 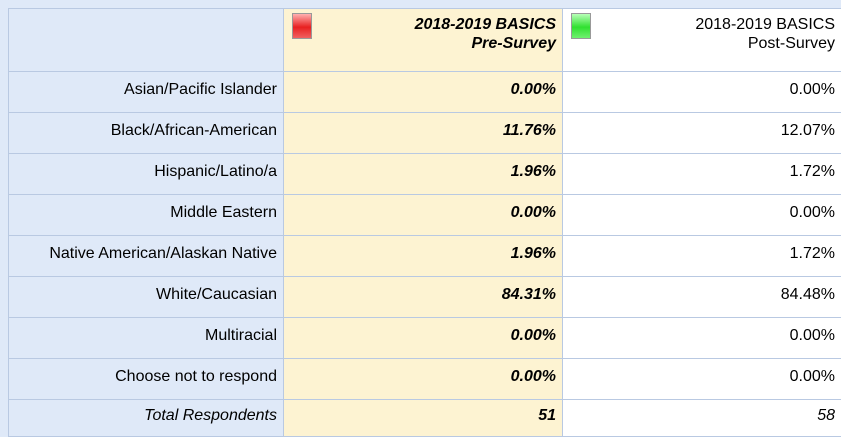 I want to click on value-cell: 51, so click(x=423, y=418).